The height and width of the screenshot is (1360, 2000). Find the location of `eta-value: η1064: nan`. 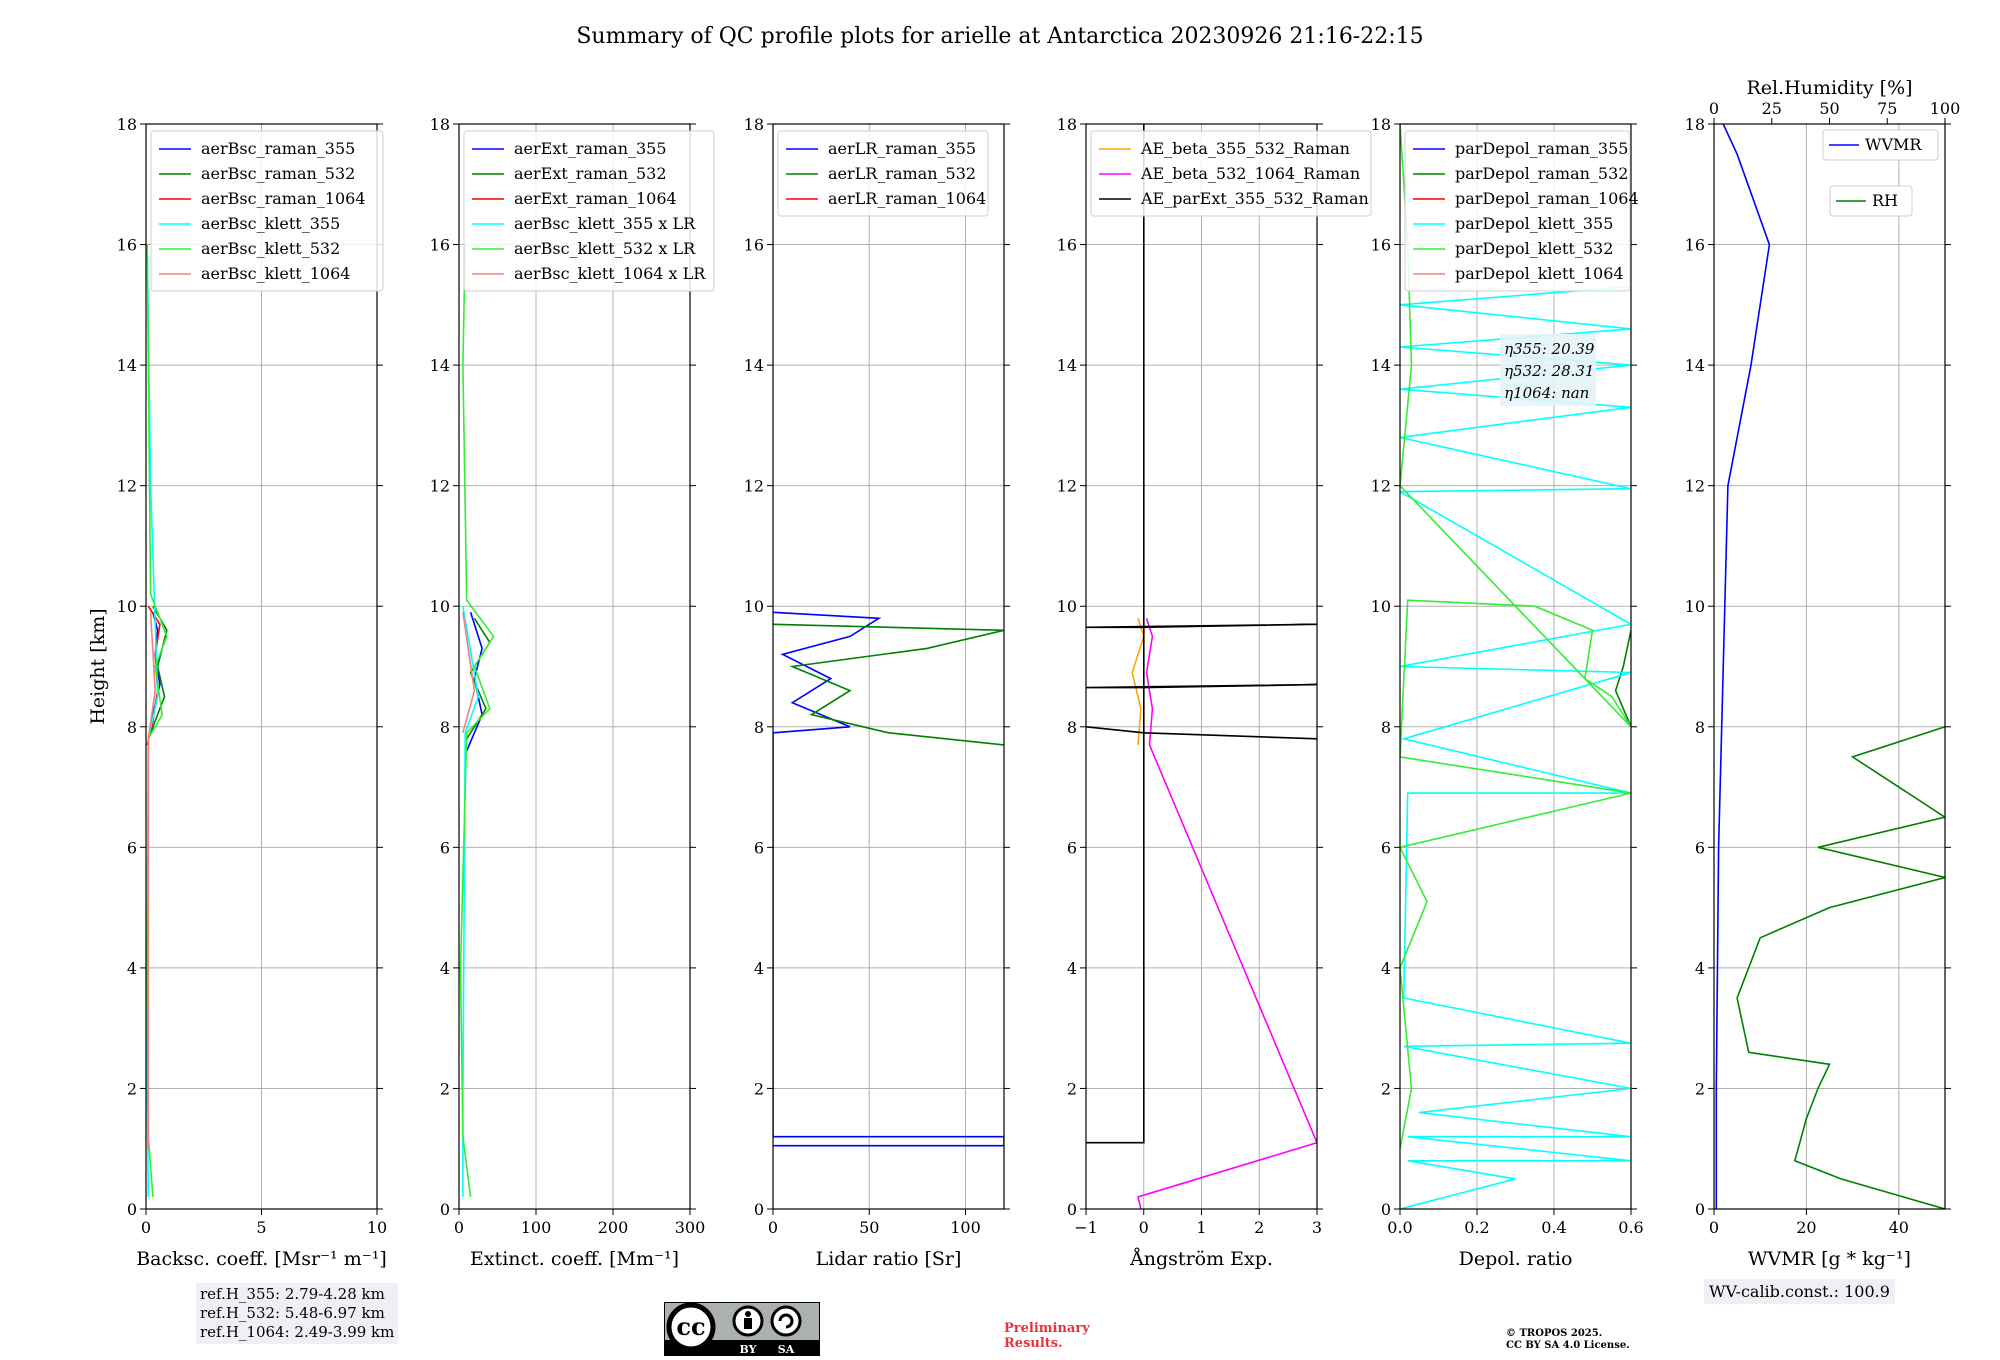

eta-value: η1064: nan is located at coordinates (1546, 393).